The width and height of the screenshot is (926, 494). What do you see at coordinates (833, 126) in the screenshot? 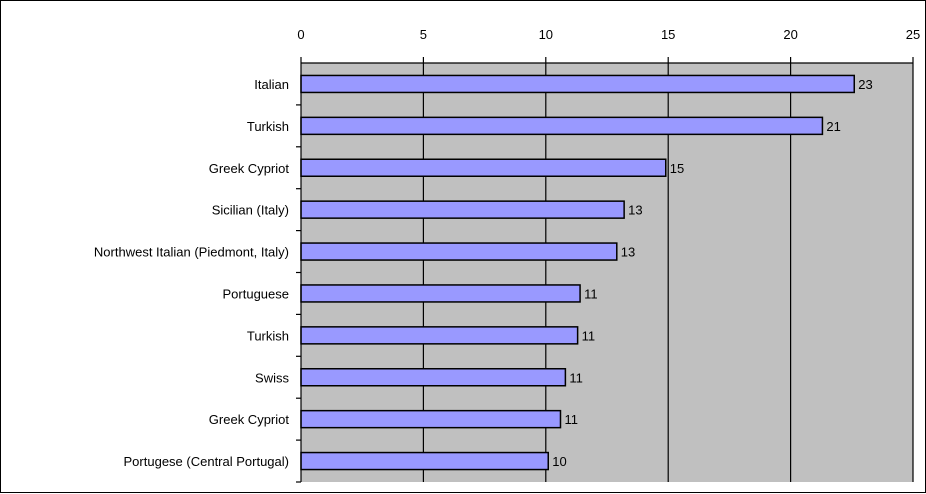
I see `data-label-2: 21` at bounding box center [833, 126].